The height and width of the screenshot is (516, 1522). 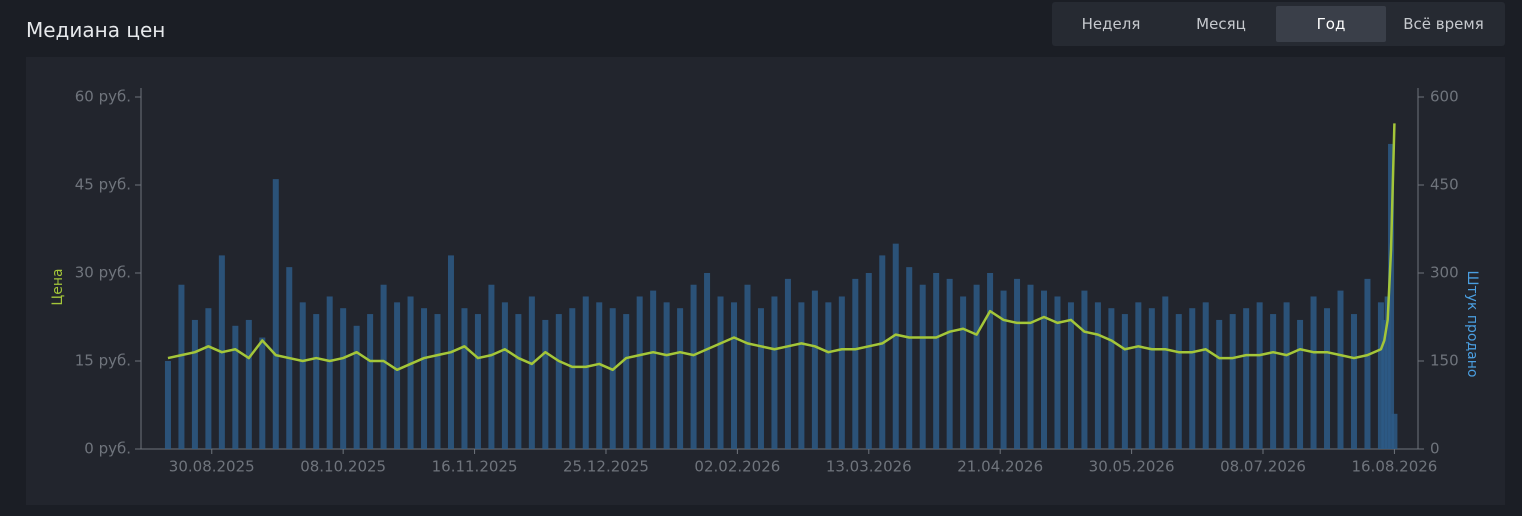 I want to click on range-tabs: Неделя Месяц Год Всё время, so click(x=1278, y=24).